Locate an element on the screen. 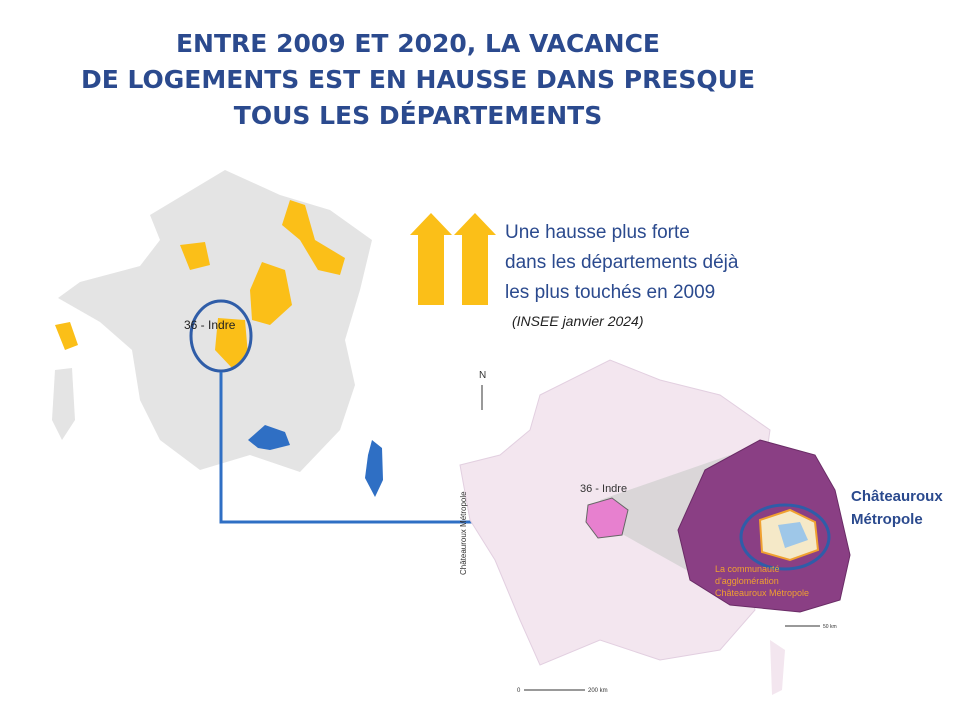  scale-start: 0 is located at coordinates (519, 691).